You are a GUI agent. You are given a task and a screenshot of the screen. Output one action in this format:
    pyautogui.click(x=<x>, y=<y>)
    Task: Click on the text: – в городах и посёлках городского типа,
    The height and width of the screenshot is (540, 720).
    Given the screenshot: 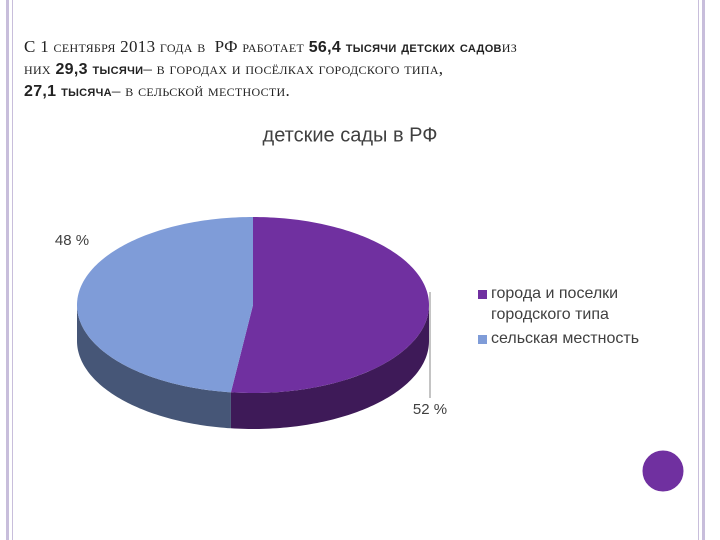 What is the action you would take?
    pyautogui.click(x=293, y=68)
    